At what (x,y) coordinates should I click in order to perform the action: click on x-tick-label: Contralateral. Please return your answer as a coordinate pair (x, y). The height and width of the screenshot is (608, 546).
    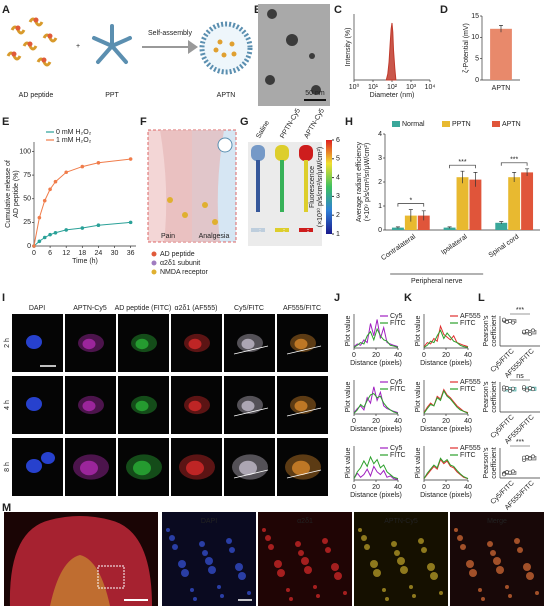
    Looking at the image, I should click on (398, 247).